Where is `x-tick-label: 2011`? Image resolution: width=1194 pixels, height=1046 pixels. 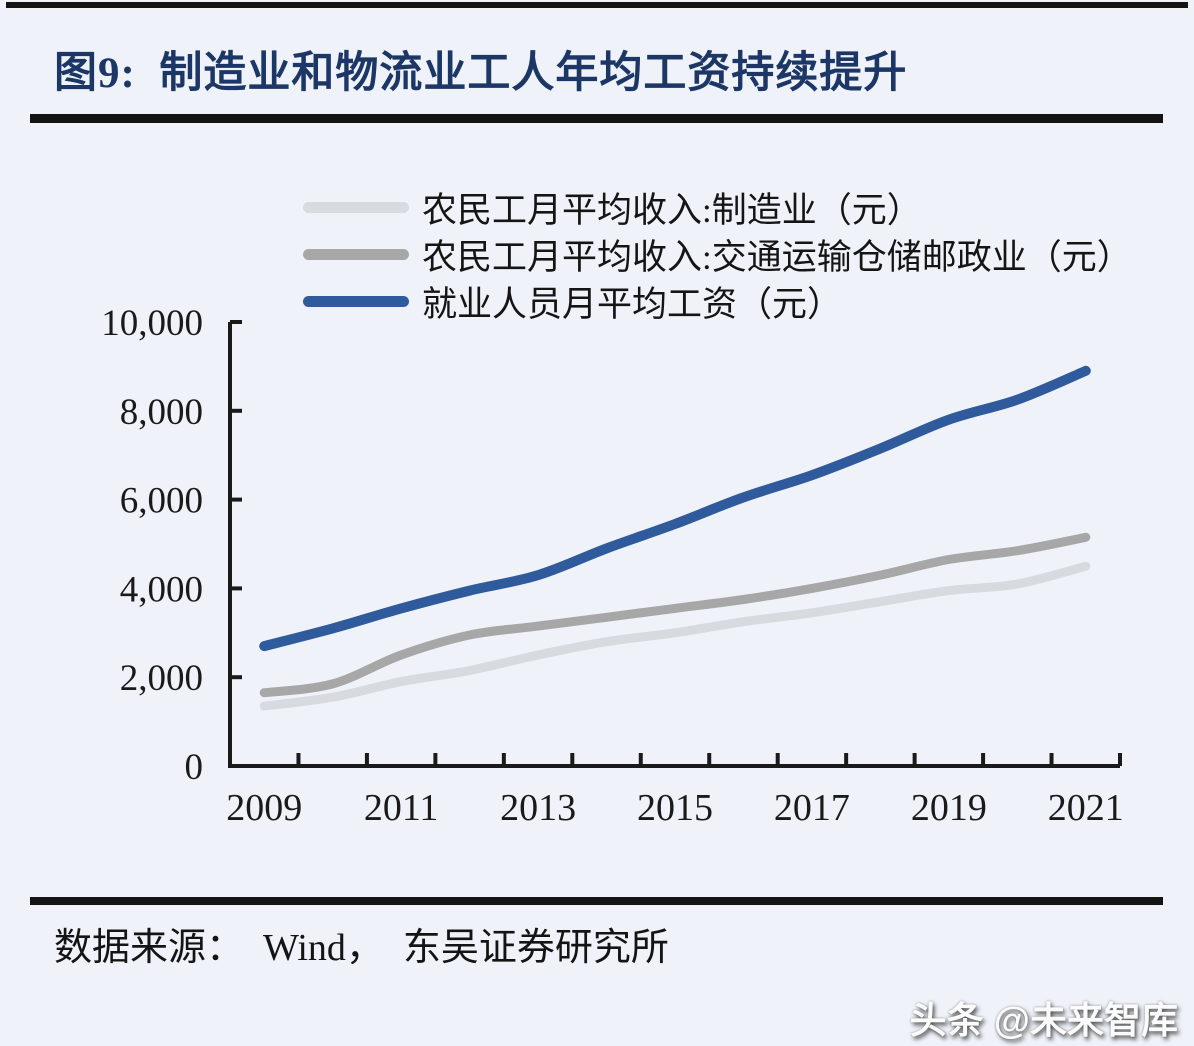 x-tick-label: 2011 is located at coordinates (401, 808).